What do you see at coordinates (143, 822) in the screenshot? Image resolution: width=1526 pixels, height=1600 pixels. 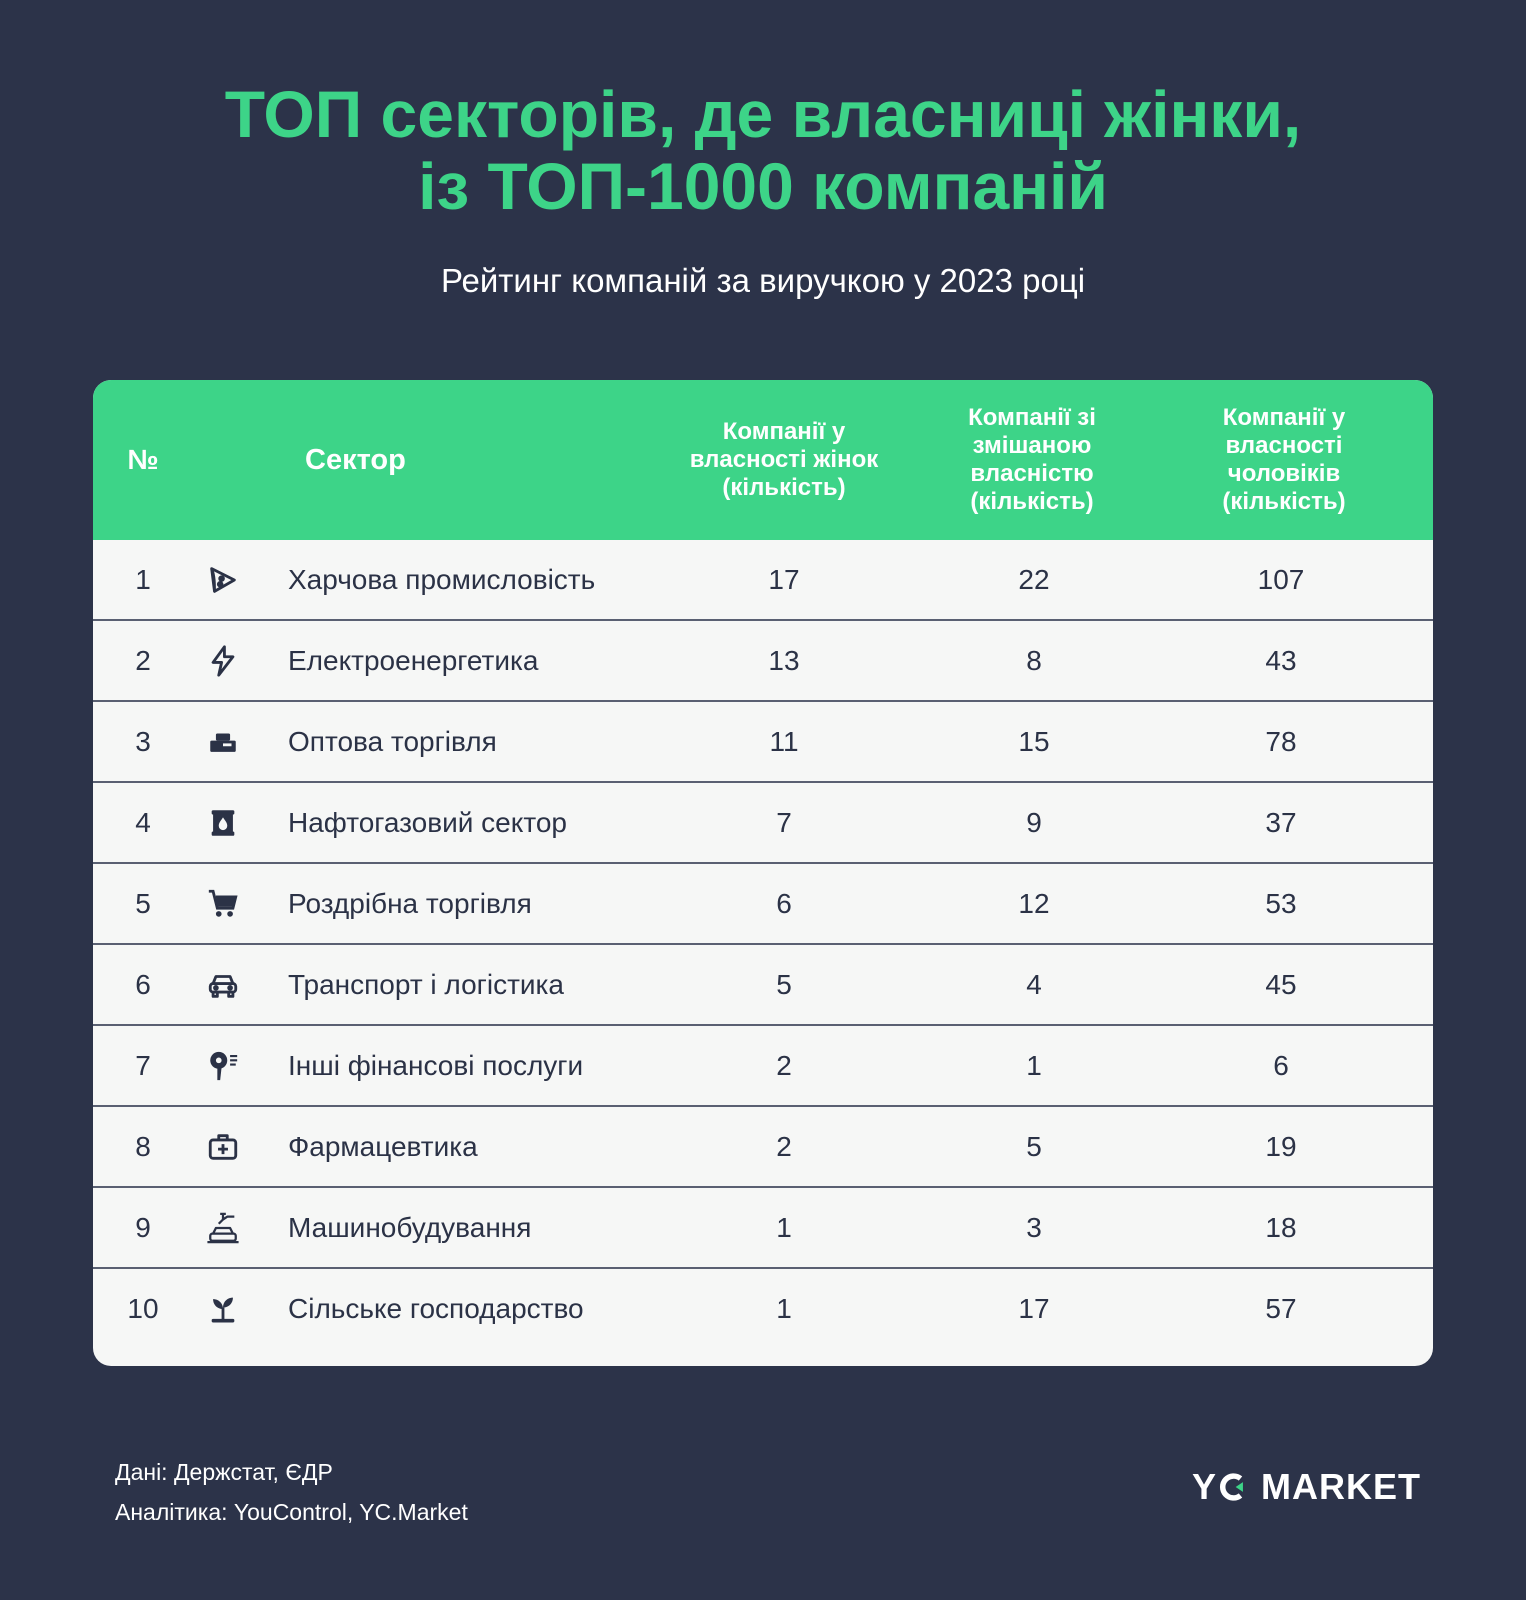 I see `row-num: 4` at bounding box center [143, 822].